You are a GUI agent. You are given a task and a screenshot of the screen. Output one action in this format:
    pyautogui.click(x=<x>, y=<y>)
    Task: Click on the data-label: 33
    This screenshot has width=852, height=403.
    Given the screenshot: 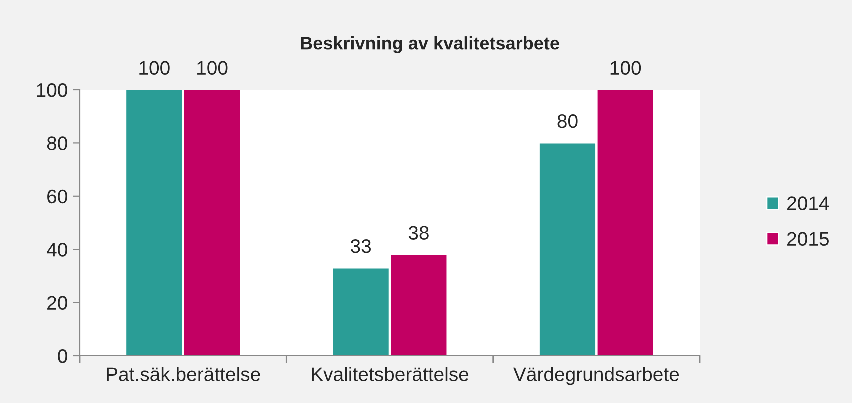 What is the action you would take?
    pyautogui.click(x=361, y=246)
    